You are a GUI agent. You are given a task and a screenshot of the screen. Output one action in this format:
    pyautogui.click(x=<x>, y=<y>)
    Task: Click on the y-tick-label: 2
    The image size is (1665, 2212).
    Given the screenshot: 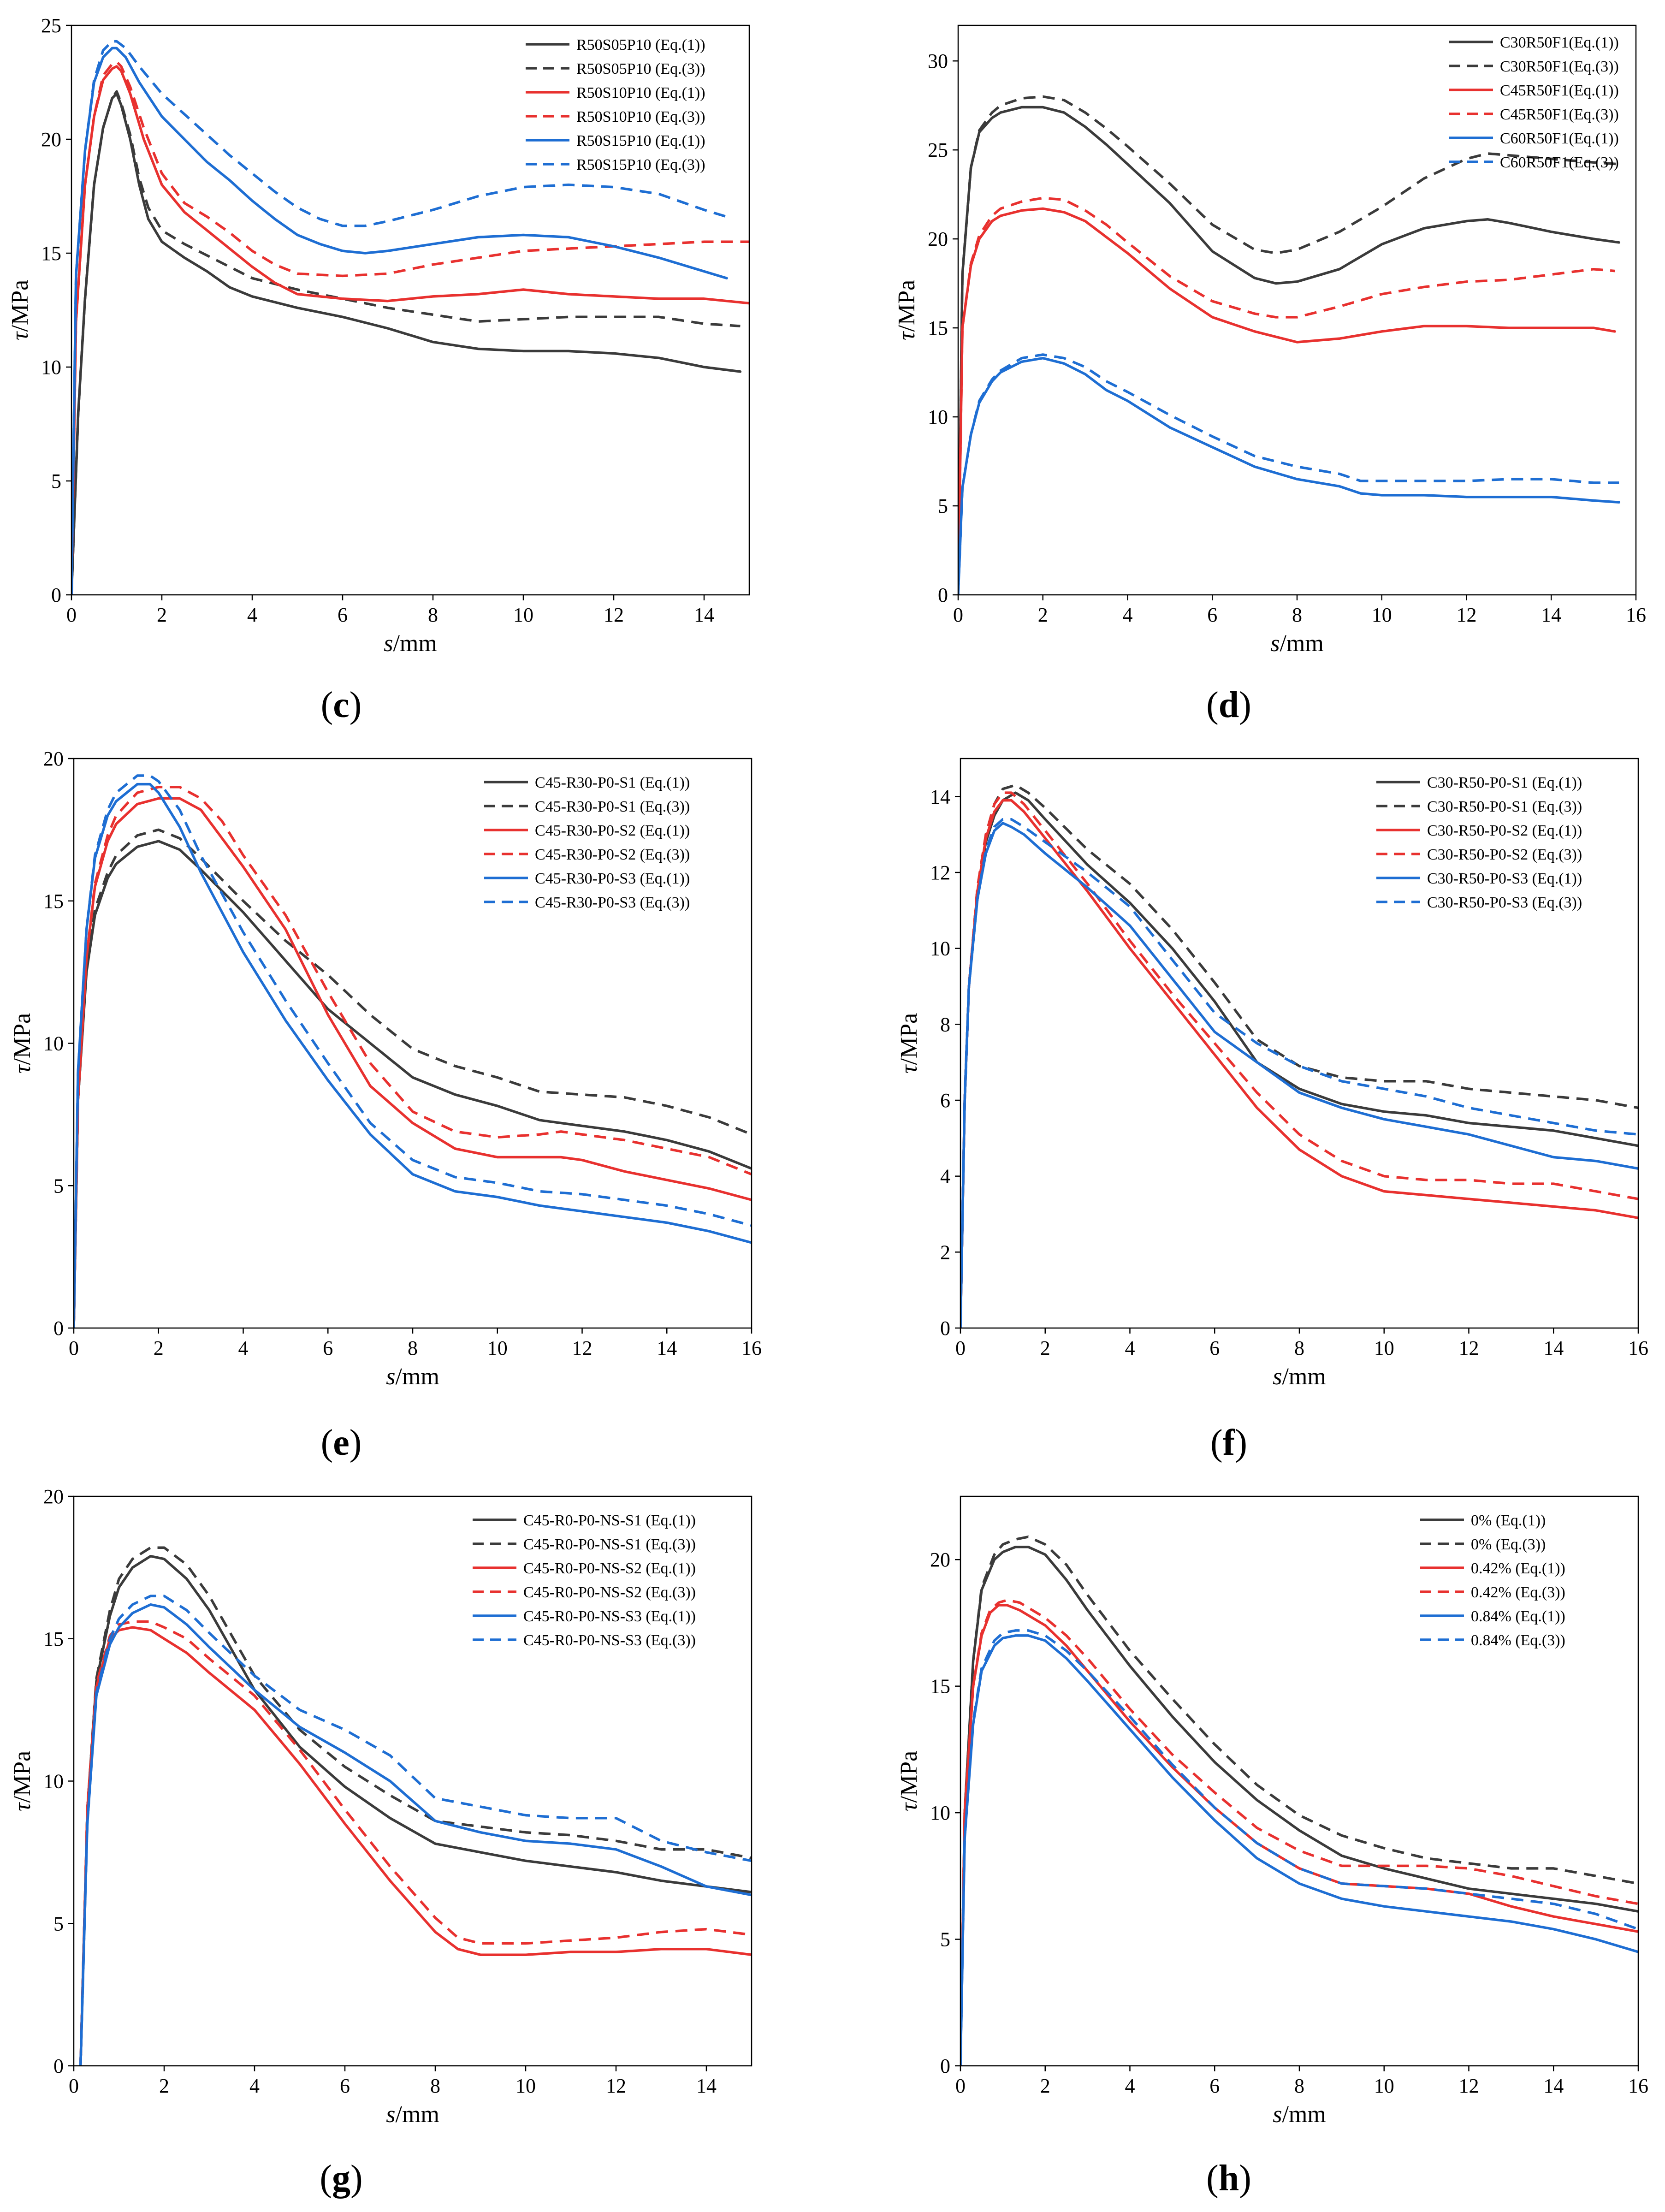 What is the action you would take?
    pyautogui.click(x=945, y=1252)
    